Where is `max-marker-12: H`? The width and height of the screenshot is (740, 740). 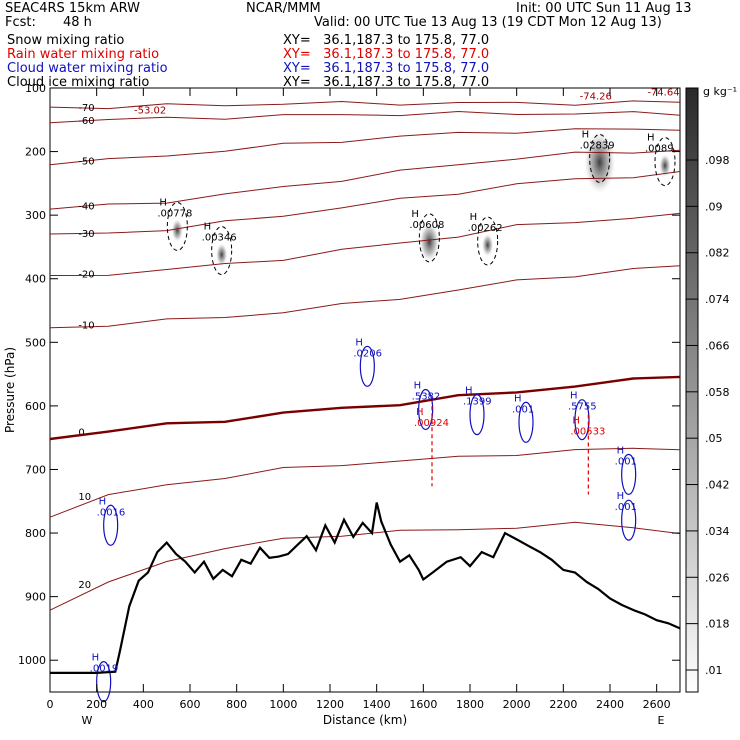
max-marker-12: H is located at coordinates (621, 496).